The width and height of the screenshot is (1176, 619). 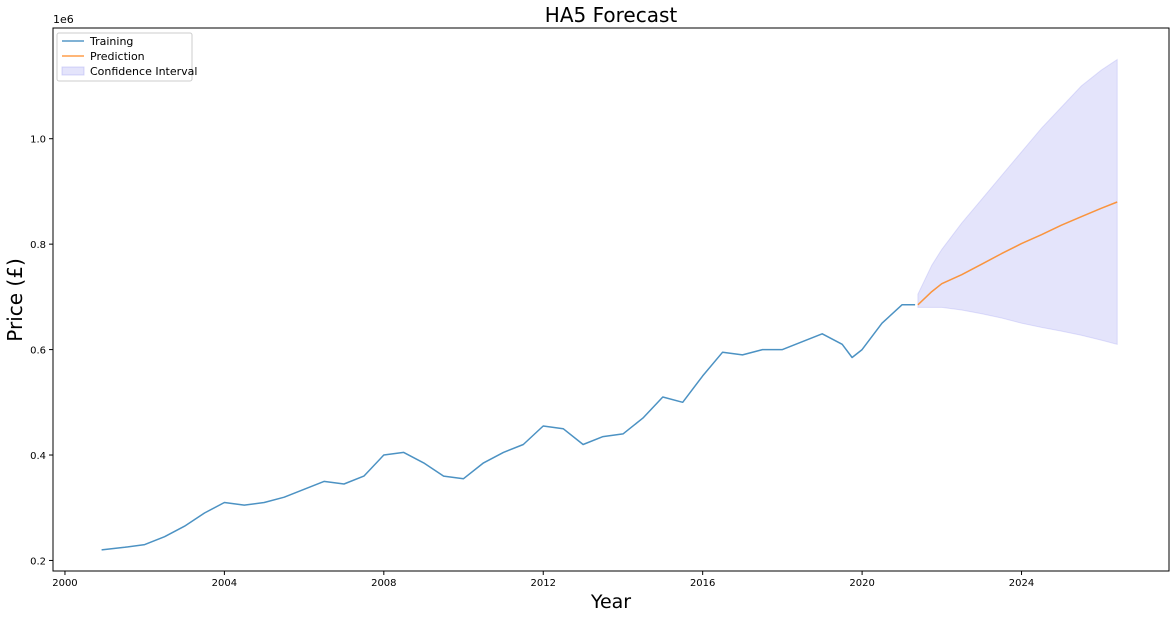 I want to click on y-offset-label: 1e6, so click(x=63, y=19).